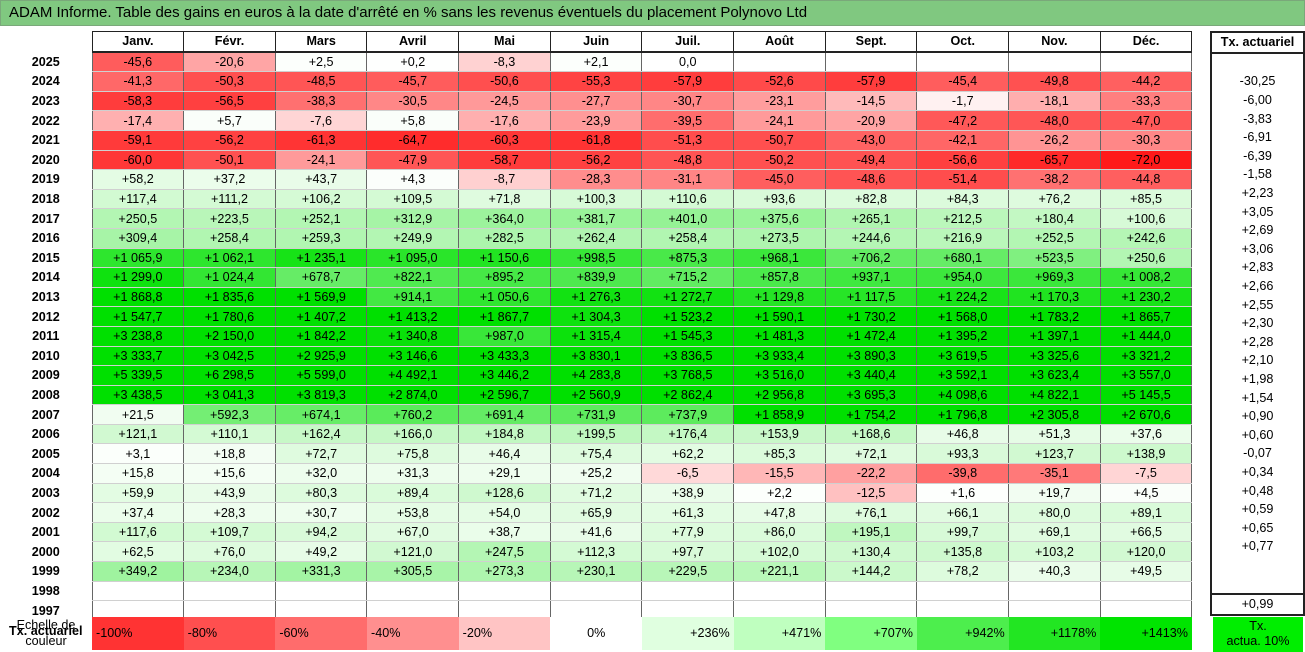 This screenshot has width=1305, height=652. Describe the element at coordinates (1146, 179) in the screenshot. I see `gain-cell: -44,8` at that location.